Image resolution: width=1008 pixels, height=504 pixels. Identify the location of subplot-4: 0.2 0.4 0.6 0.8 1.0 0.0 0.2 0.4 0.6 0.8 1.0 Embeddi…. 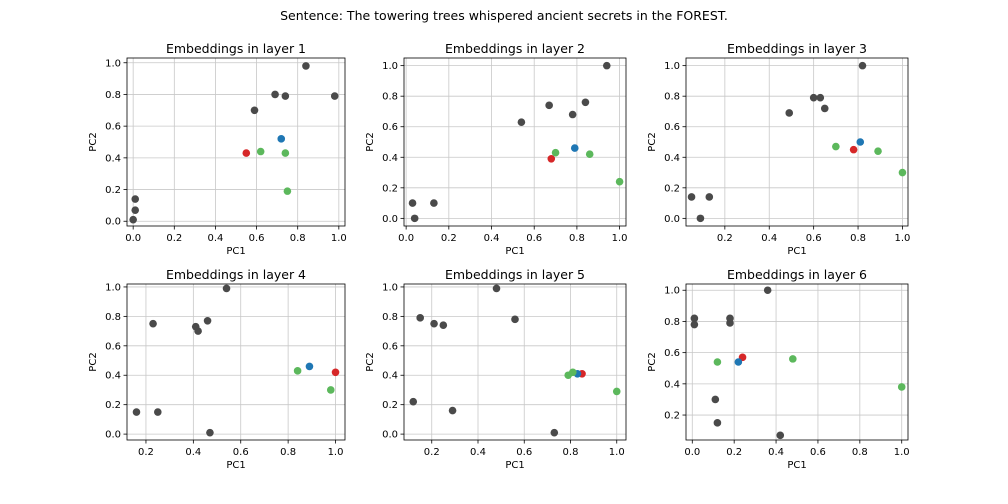
(217, 369).